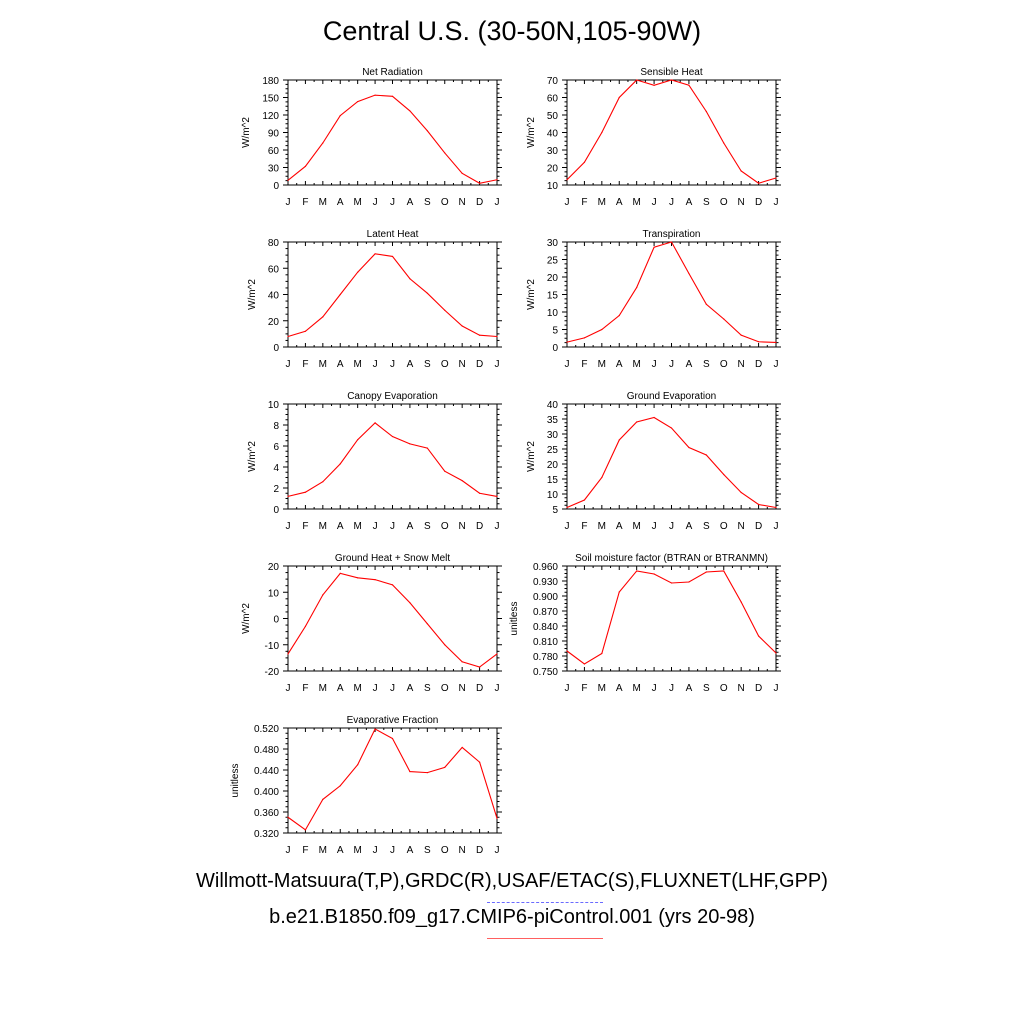  What do you see at coordinates (553, 435) in the screenshot?
I see `y-tick-label: 30` at bounding box center [553, 435].